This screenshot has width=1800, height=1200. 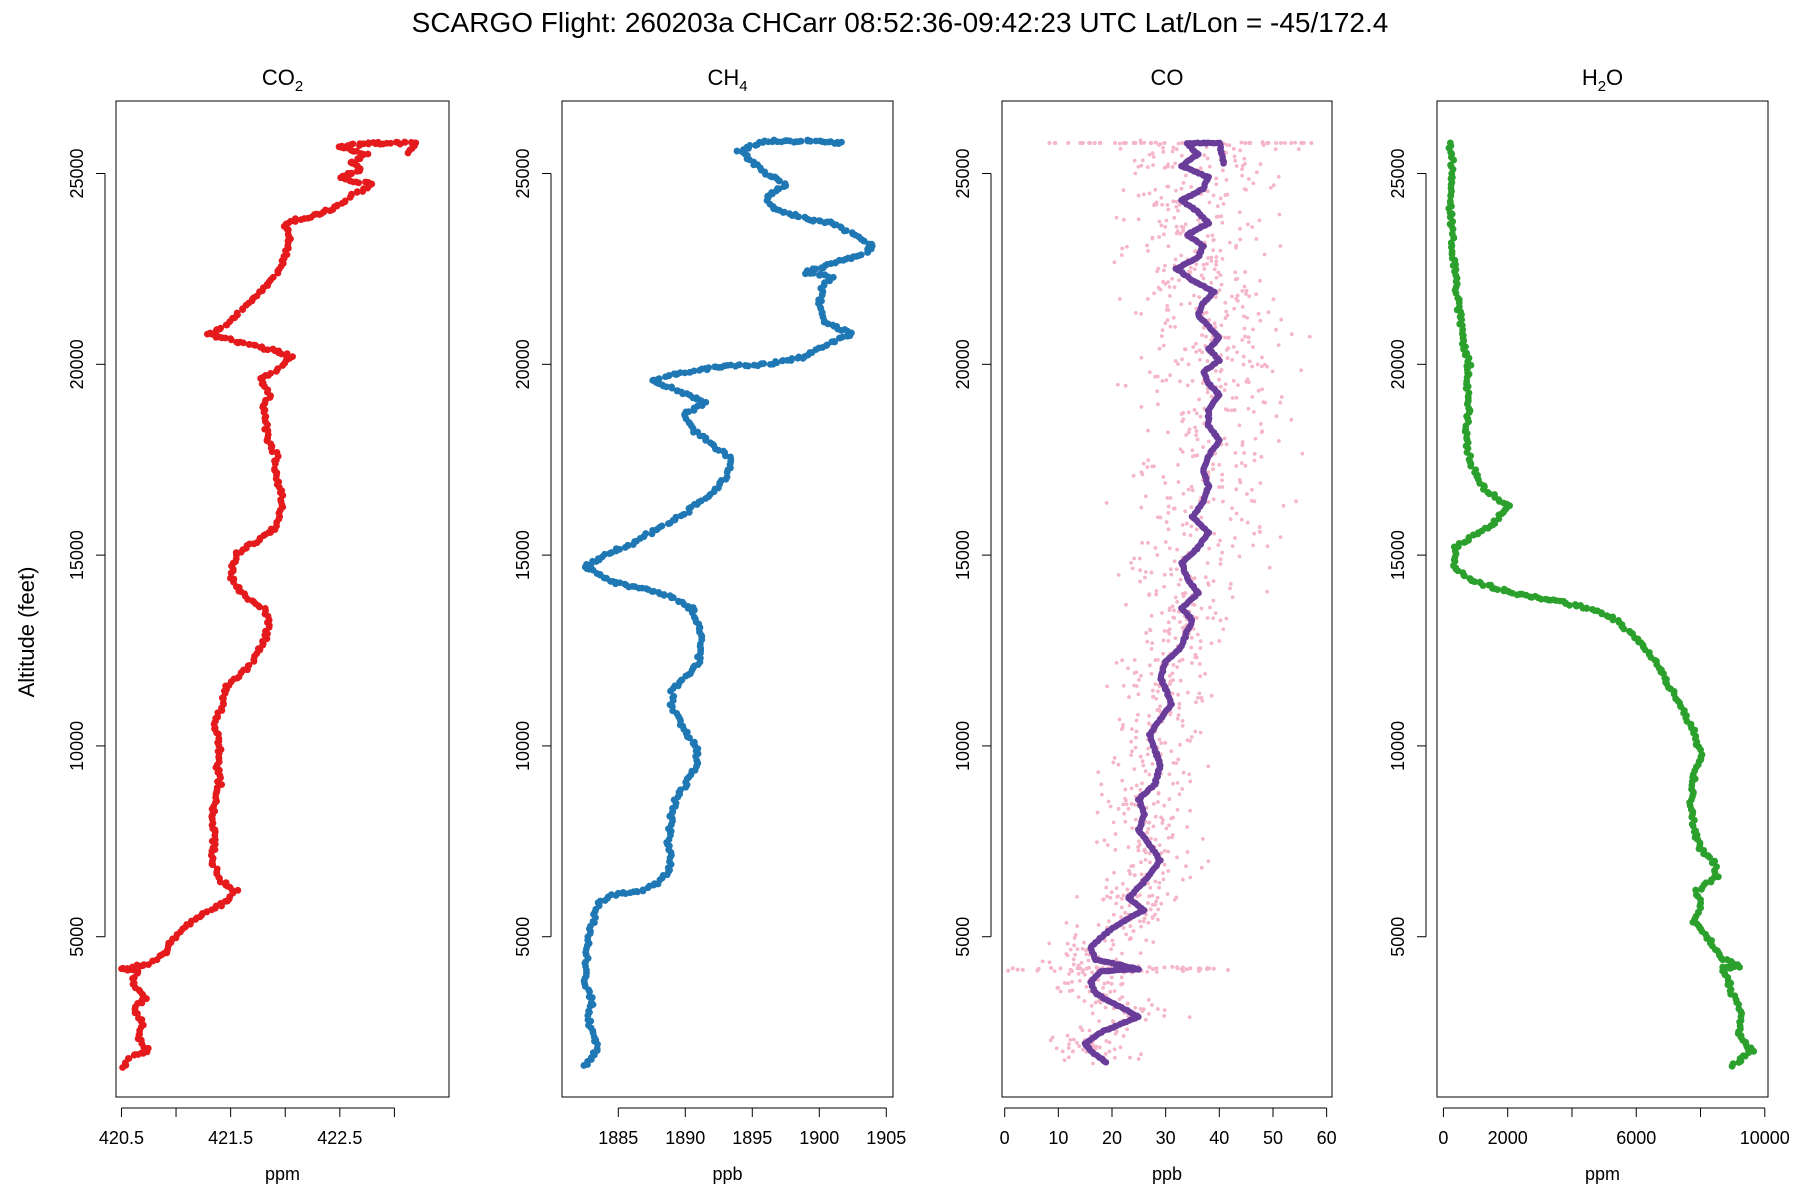 I want to click on y-tick-label: 10000, so click(x=1398, y=746).